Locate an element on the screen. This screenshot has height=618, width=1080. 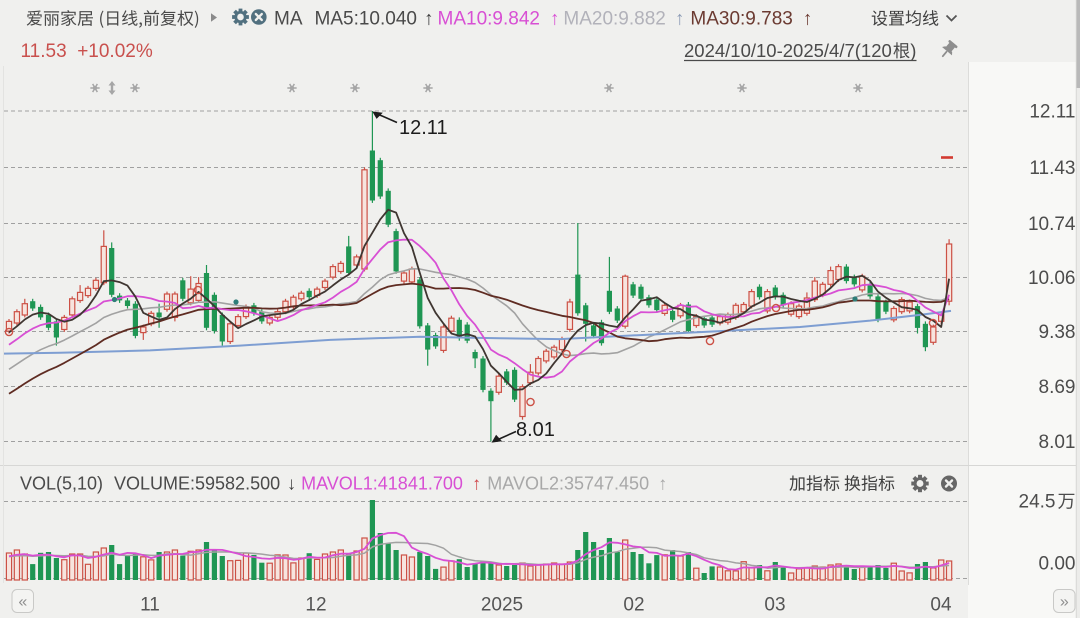
svg-text: 11.43 is located at coordinates (1052, 168).